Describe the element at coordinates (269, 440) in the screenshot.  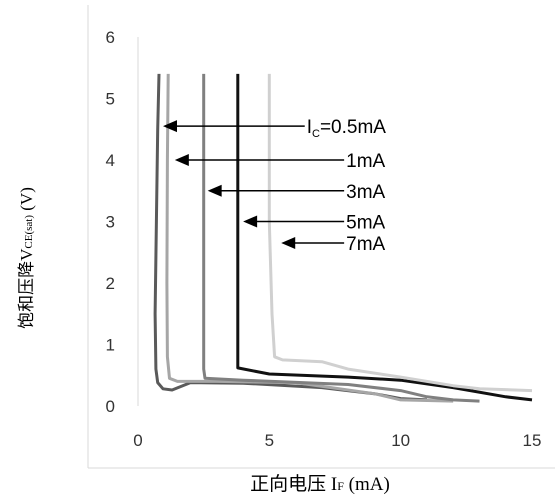
I see `x-tick-label-1: 5` at that location.